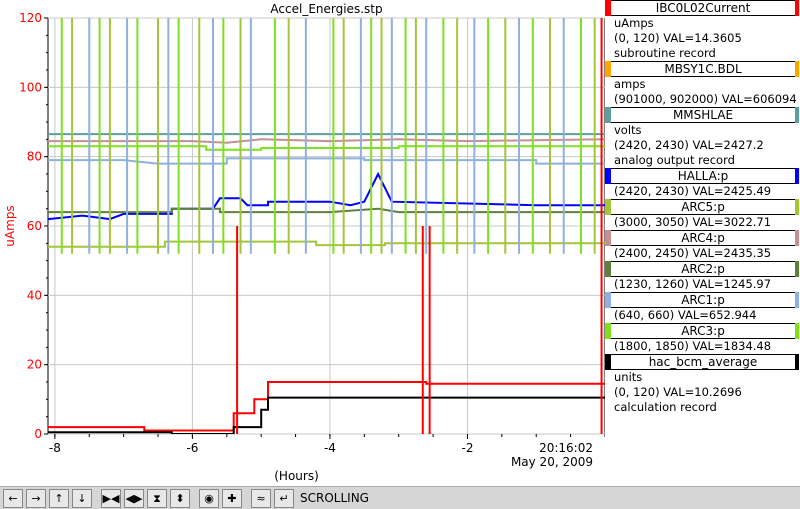  I want to click on legend-trace-name: HALLA:p, so click(702, 176).